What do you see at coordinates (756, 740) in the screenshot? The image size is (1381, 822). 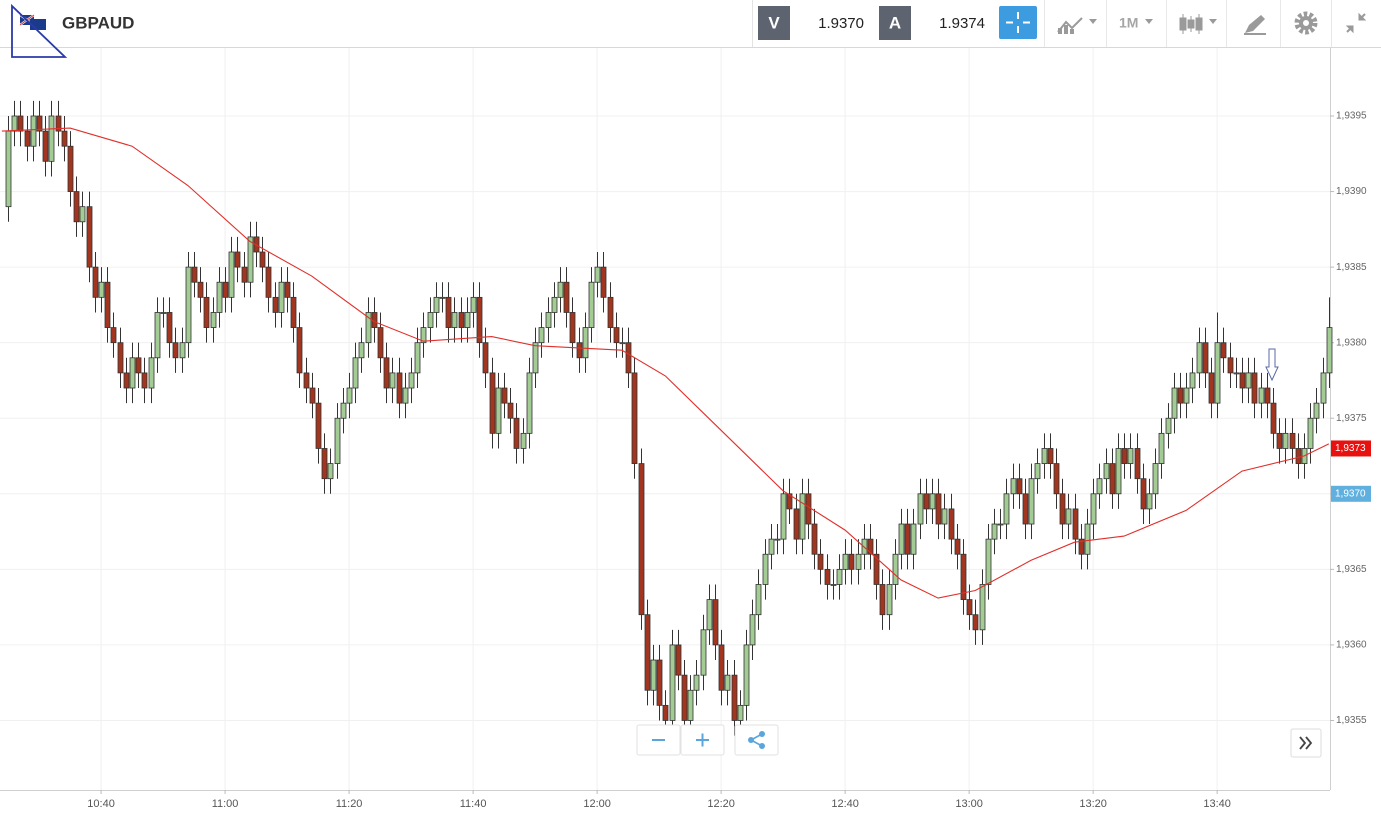 I see `share-button` at bounding box center [756, 740].